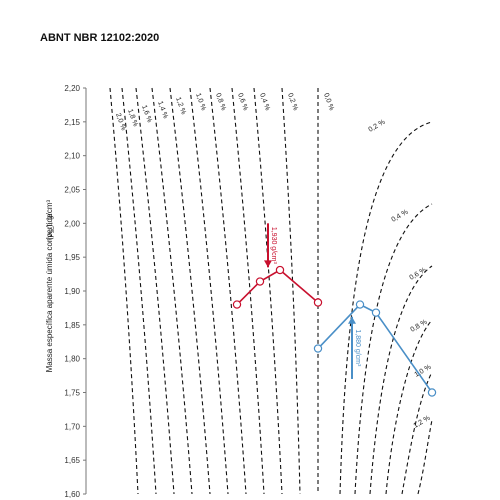 This screenshot has width=500, height=500. I want to click on curve-label-right: 0,6 %, so click(418, 274).